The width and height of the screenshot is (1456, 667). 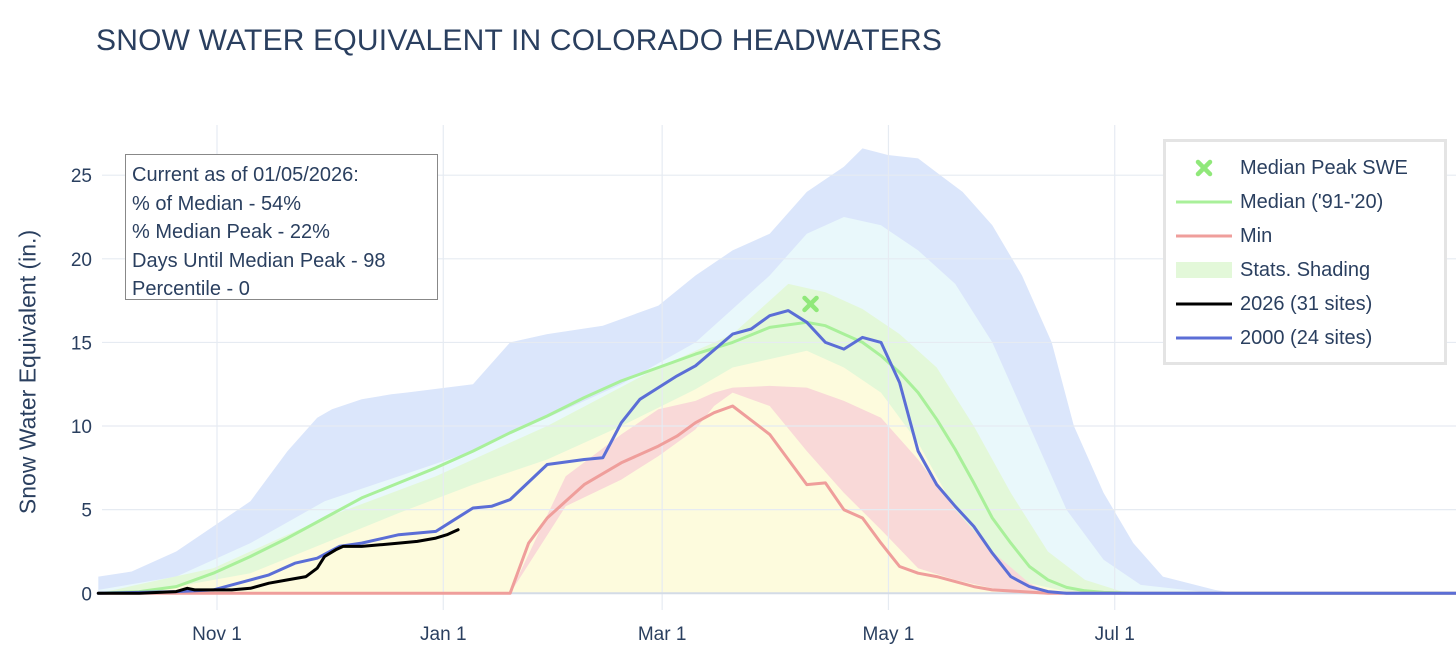 I want to click on x-tick-label: May 1, so click(x=889, y=634).